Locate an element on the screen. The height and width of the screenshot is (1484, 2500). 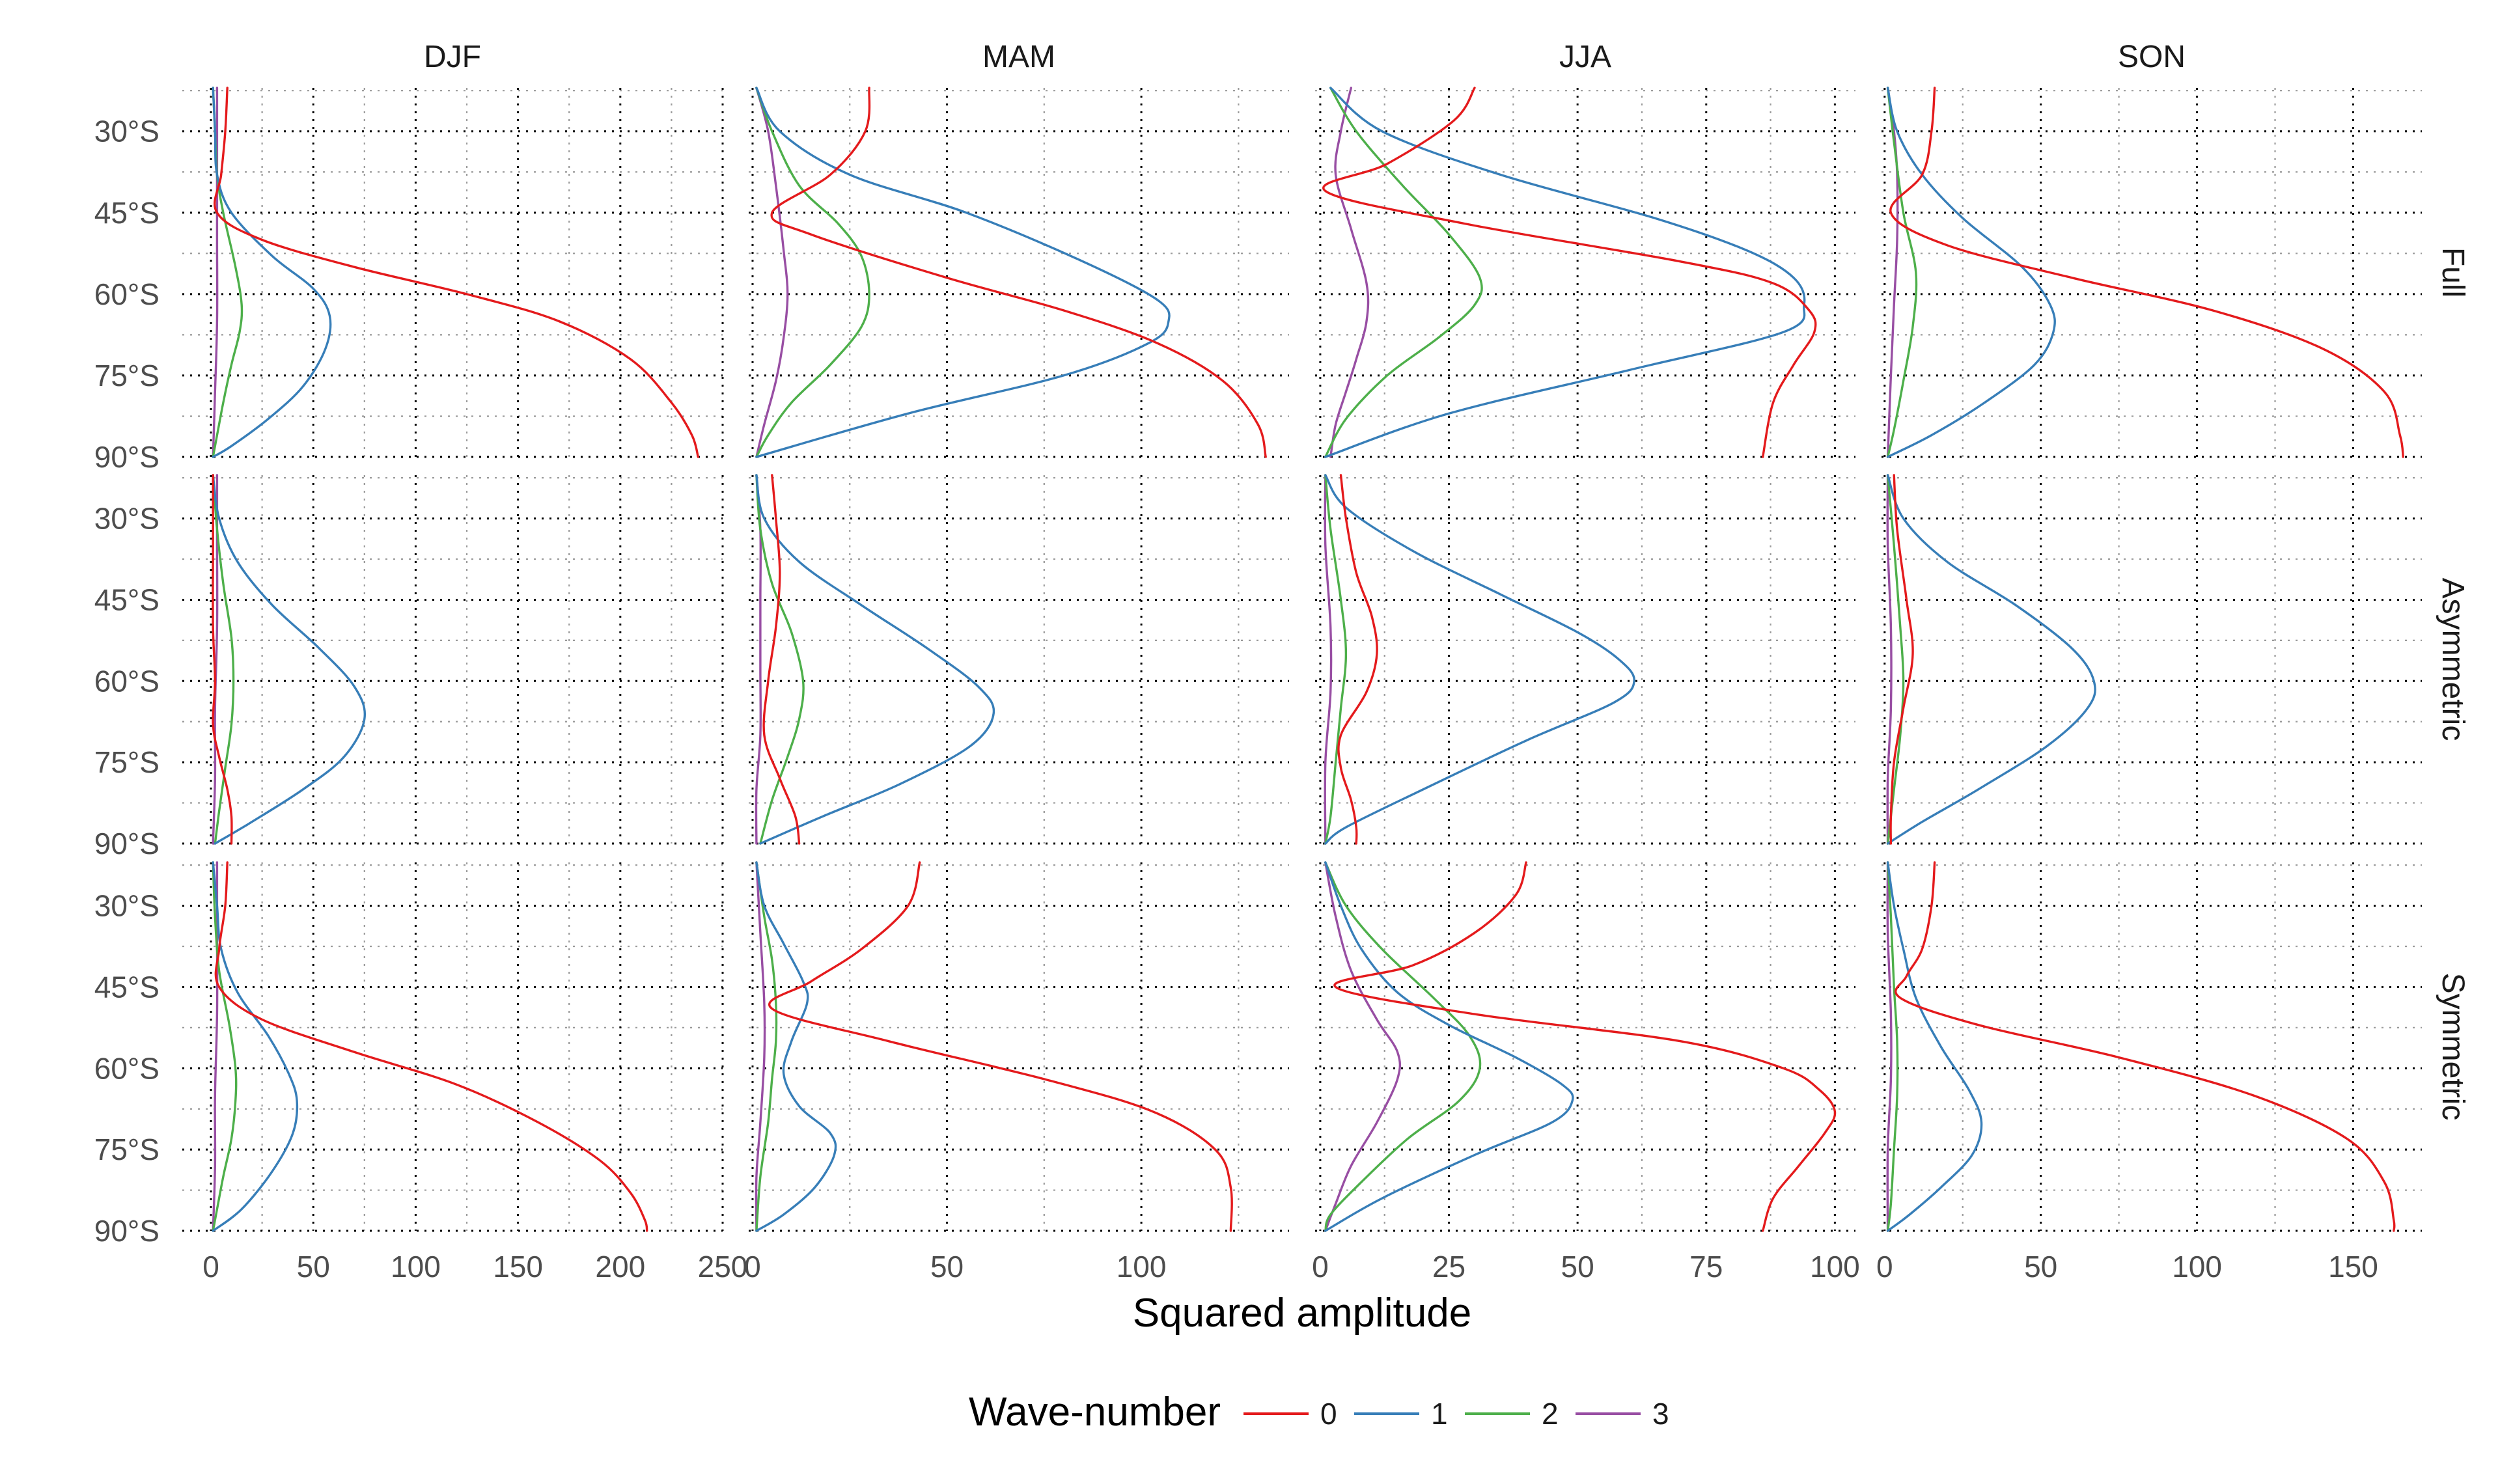
series-wave-2-djf-asymmetric is located at coordinates (223, 659).